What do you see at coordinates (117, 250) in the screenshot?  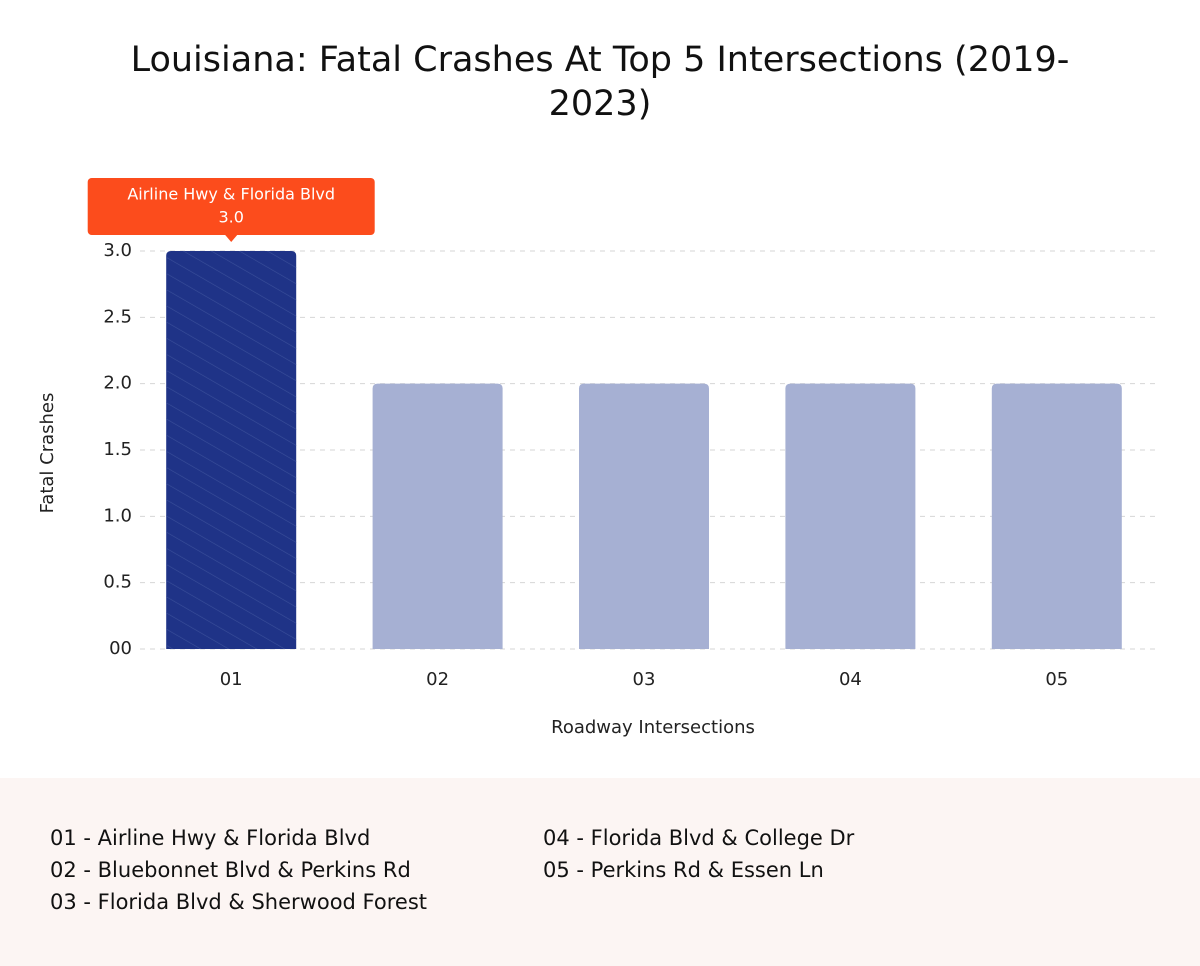 I see `y-tick-label: 3.0` at bounding box center [117, 250].